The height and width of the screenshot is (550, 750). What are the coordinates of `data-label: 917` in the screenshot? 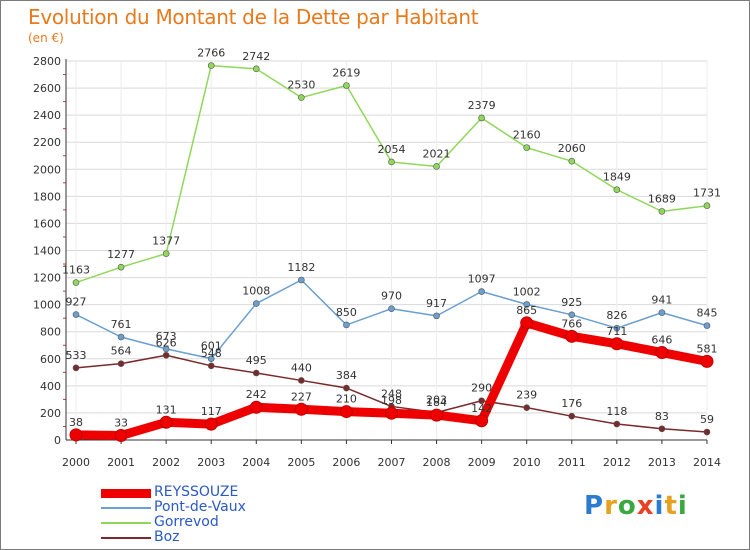 It's located at (436, 303).